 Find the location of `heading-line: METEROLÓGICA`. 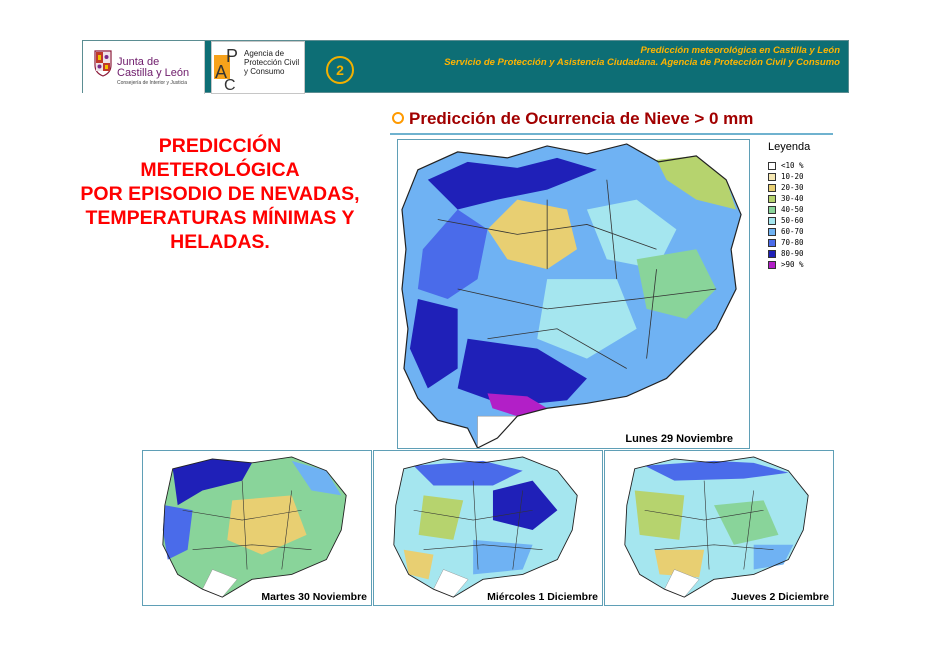

heading-line: METEROLÓGICA is located at coordinates (220, 170).